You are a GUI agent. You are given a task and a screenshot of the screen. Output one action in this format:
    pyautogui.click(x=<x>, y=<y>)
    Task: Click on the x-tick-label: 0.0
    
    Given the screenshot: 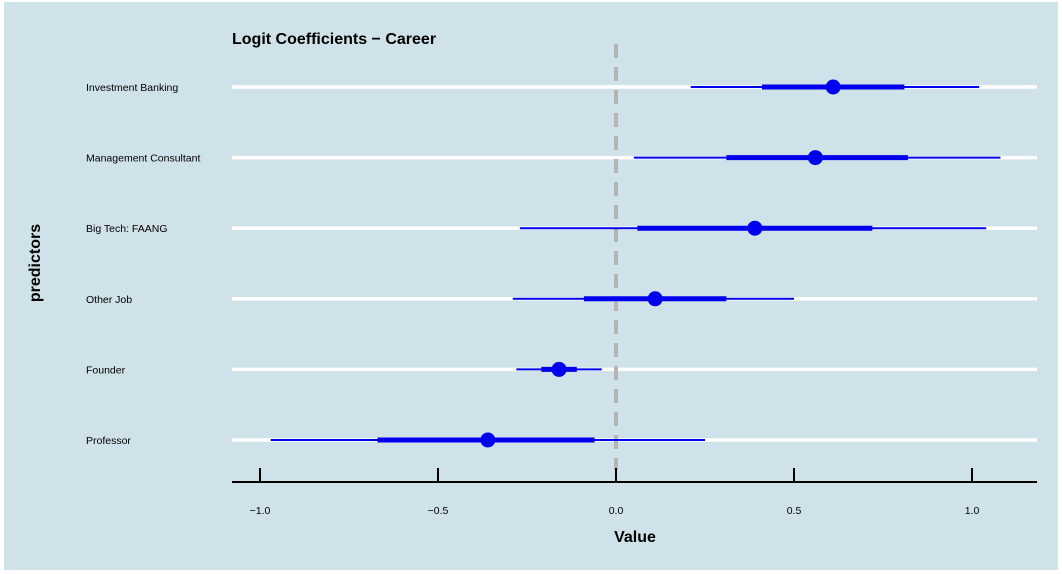 What is the action you would take?
    pyautogui.click(x=616, y=511)
    